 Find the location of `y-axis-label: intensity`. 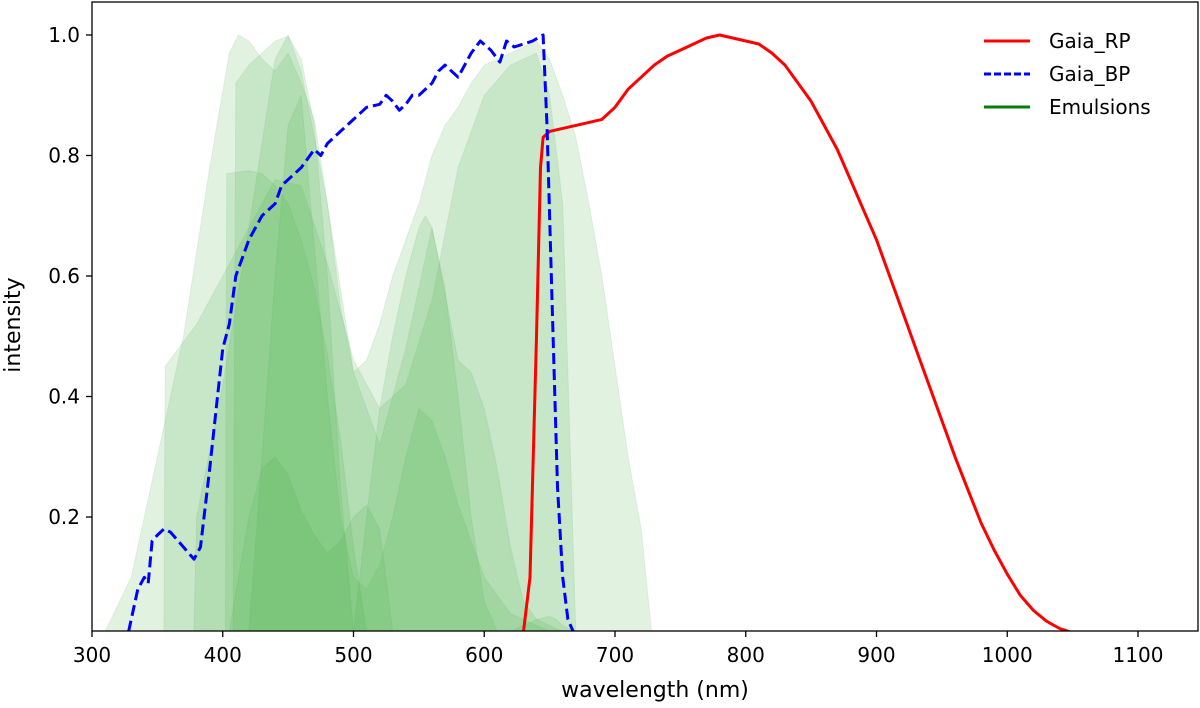

y-axis-label: intensity is located at coordinates (13, 324).